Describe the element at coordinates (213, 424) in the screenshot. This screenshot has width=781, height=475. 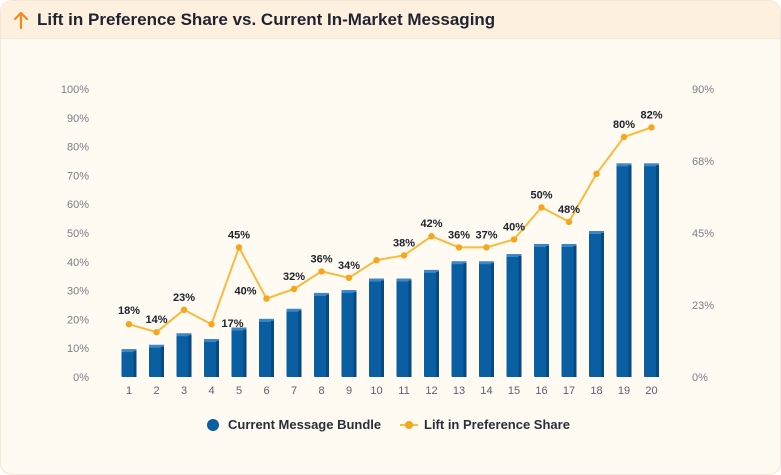
I see `legend-bar-swatch` at that location.